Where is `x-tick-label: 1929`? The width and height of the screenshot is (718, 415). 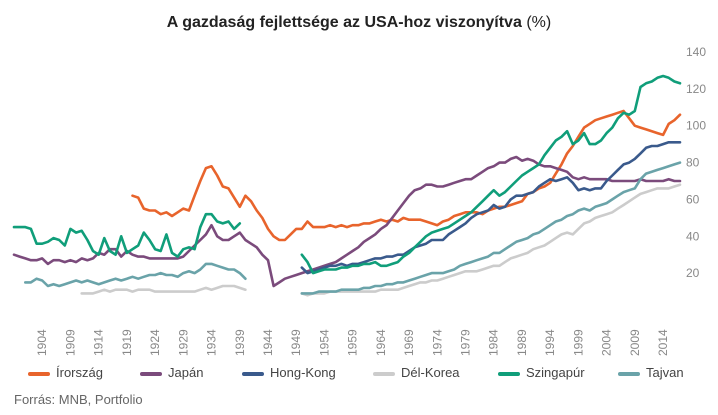
x-tick-label: 1929 is located at coordinates (183, 342).